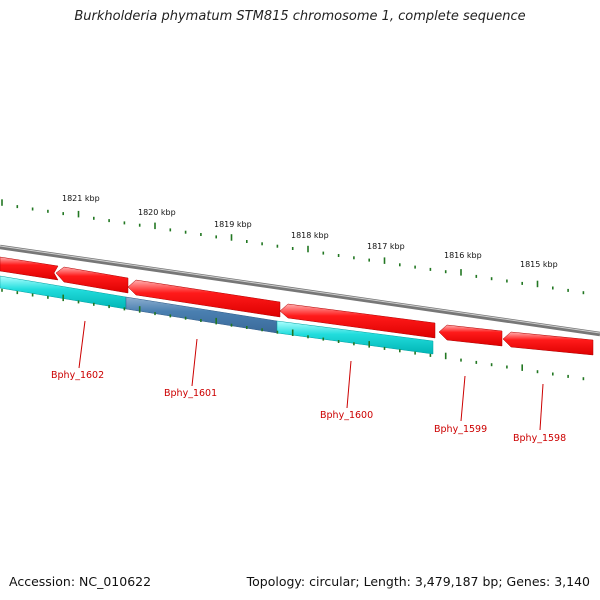  I want to click on gene-label-bphy-1598: Bphy_1598, so click(539, 438).